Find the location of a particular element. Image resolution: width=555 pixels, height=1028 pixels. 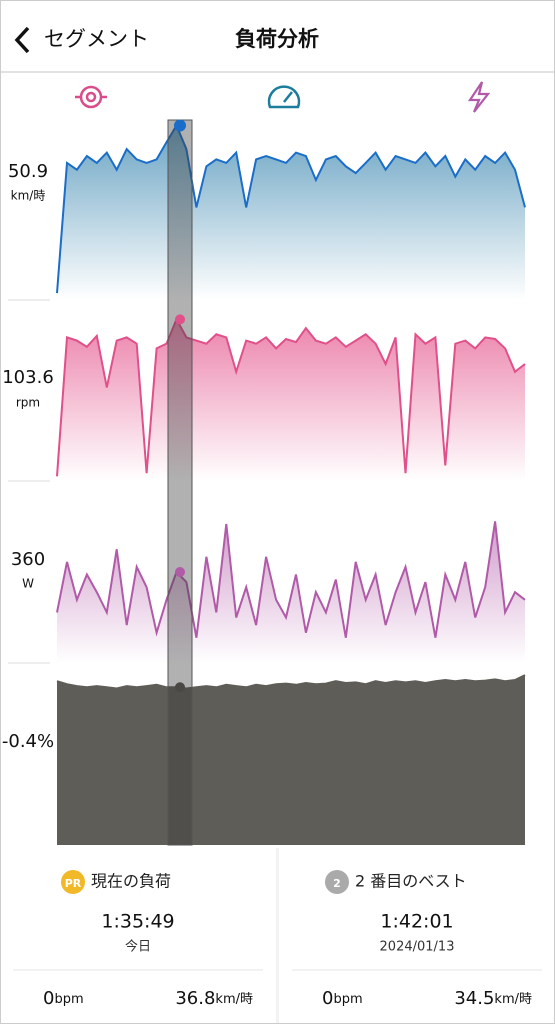

time: 1:42:01 is located at coordinates (416, 922).